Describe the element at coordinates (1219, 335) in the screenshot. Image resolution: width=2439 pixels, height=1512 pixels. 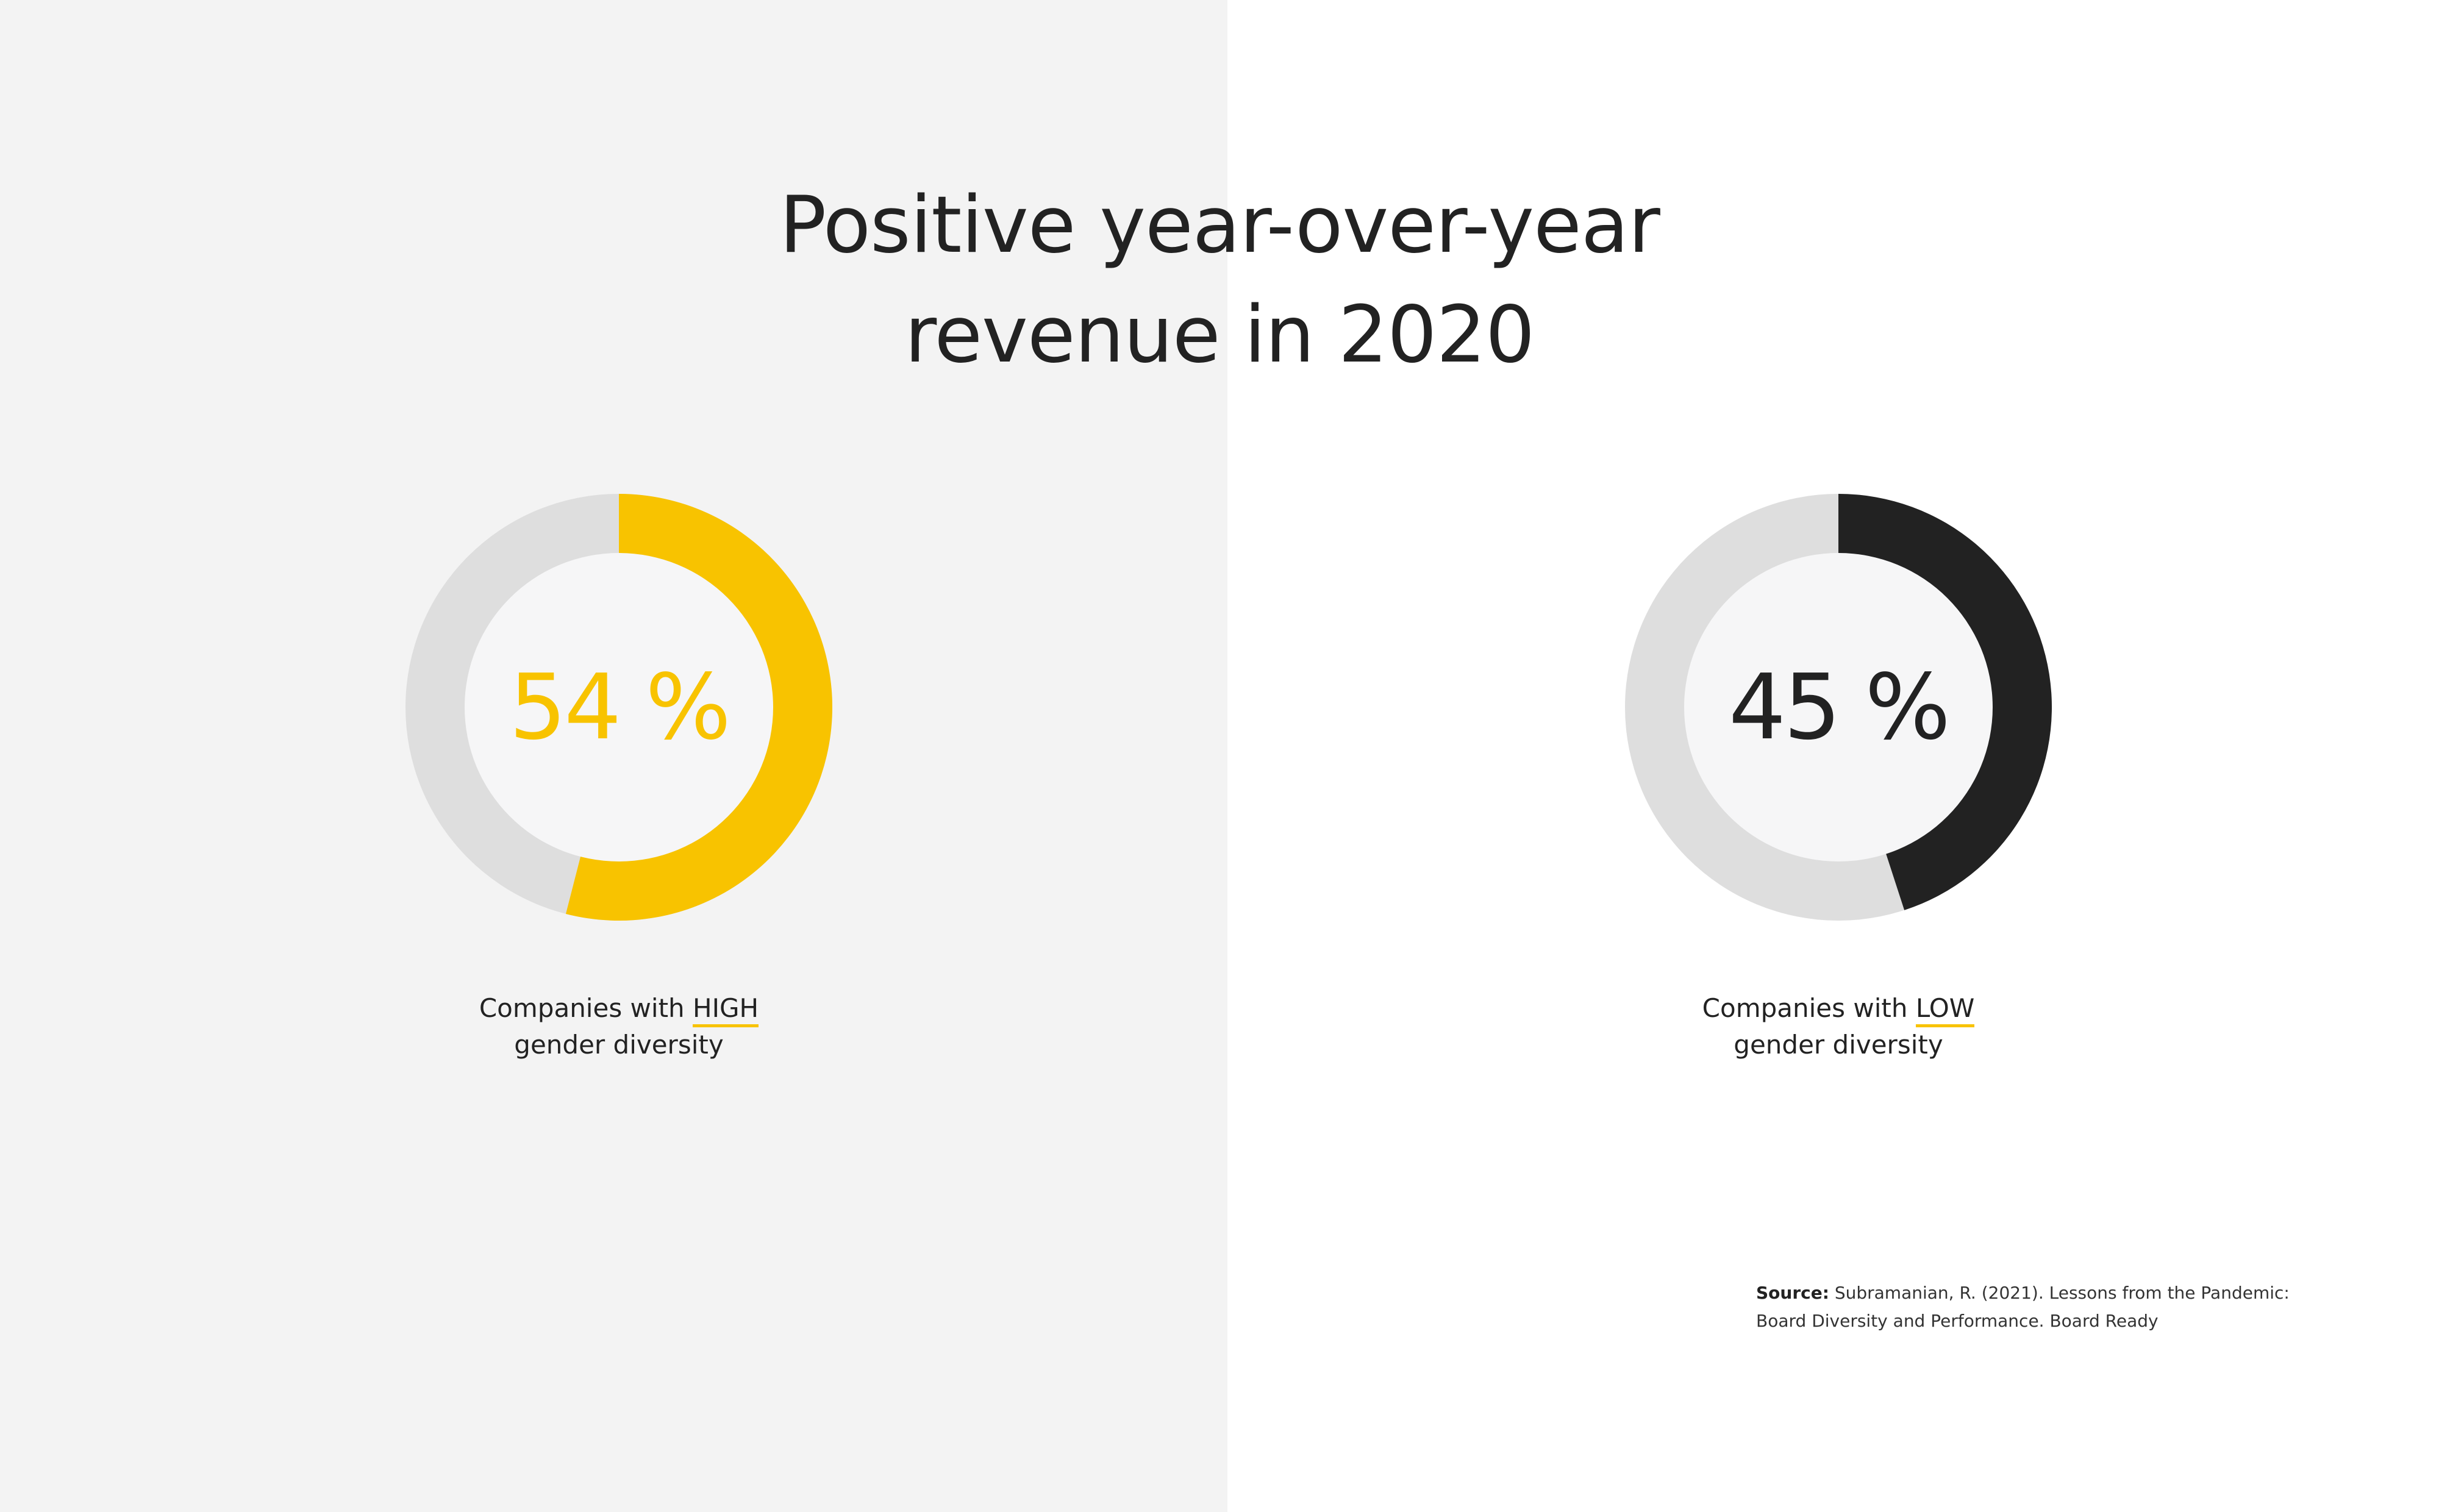
I see `chart-title-line-2: revenue in 2020` at that location.